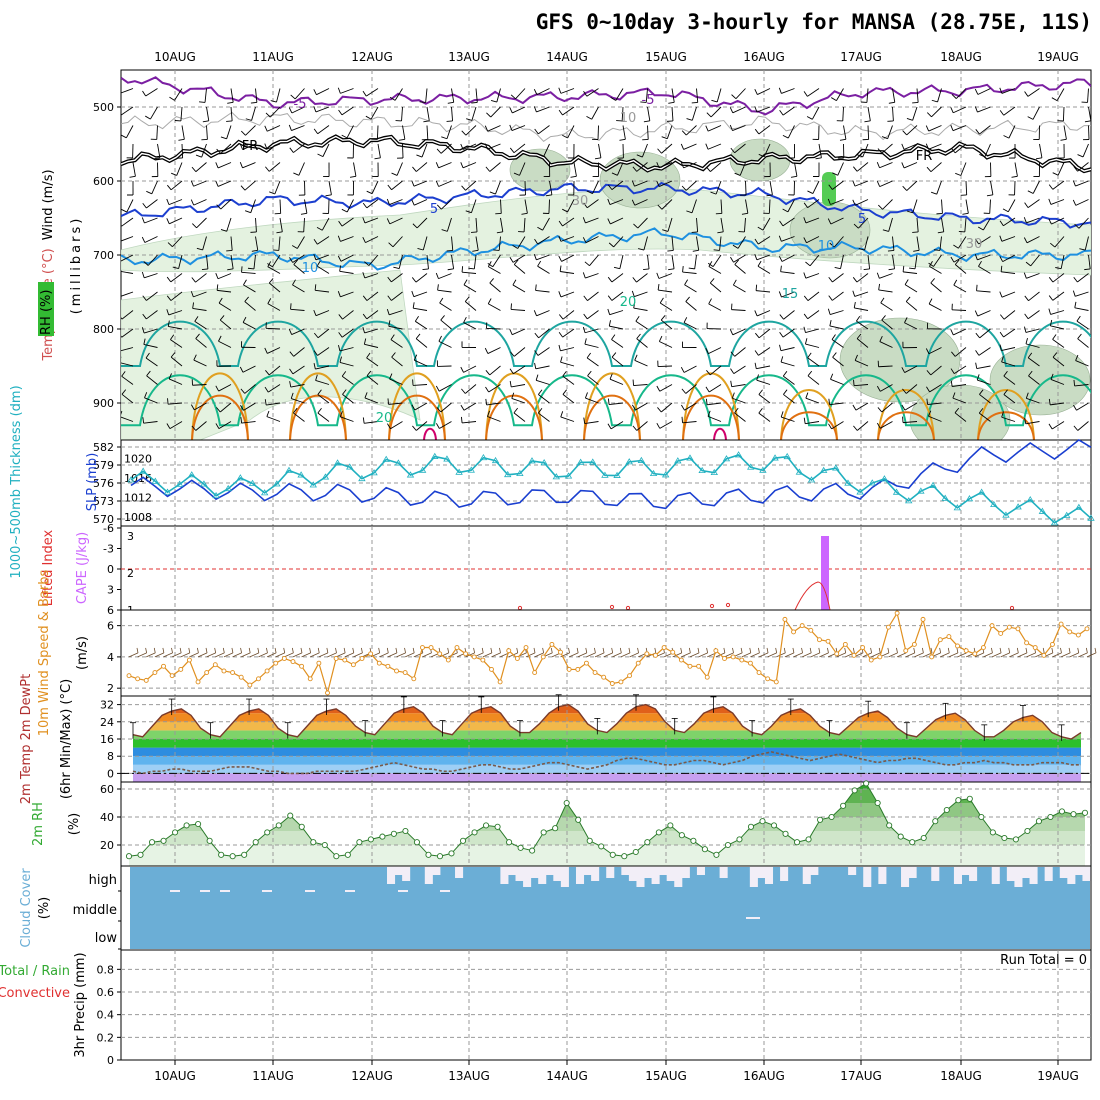  I want to click on y-tick-label: 800, so click(103, 329).